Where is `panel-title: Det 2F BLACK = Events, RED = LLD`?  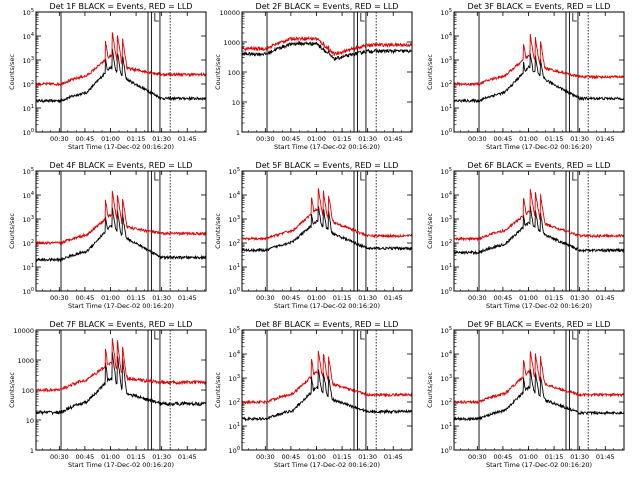
panel-title: Det 2F BLACK = Events, RED = LLD is located at coordinates (327, 6).